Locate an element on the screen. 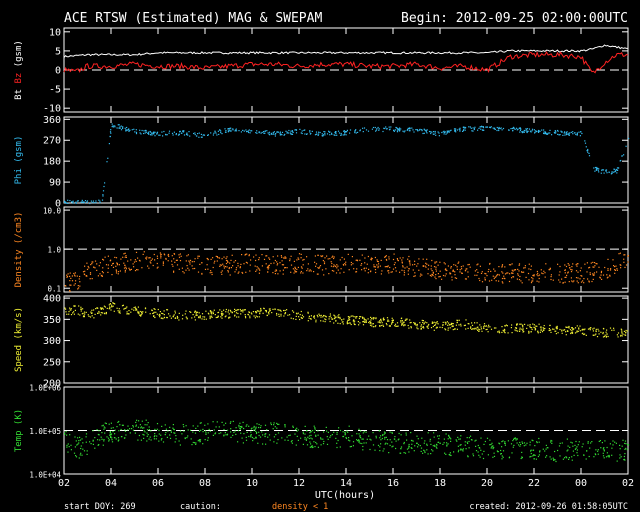 The width and height of the screenshot is (640, 512). x-tick-label: 00 is located at coordinates (581, 483).